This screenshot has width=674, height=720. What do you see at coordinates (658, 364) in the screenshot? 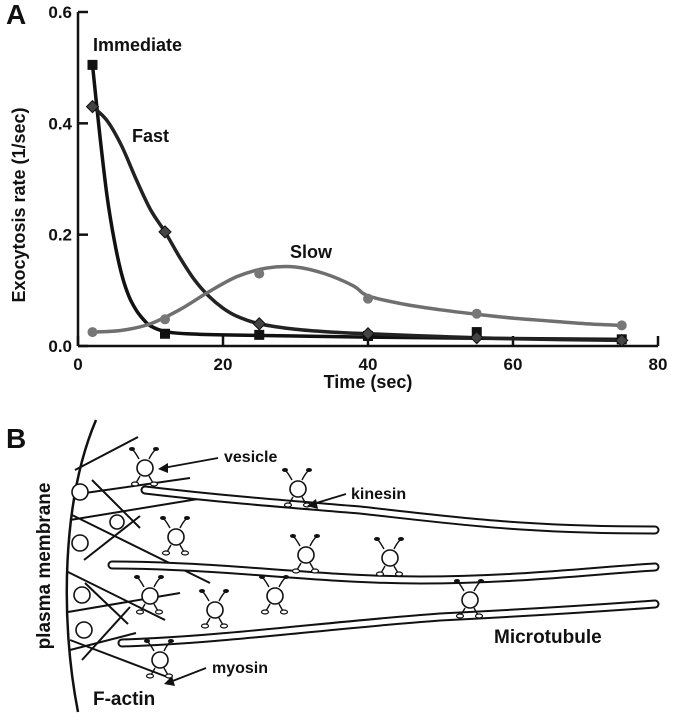
I see `x-tick-label: 80` at bounding box center [658, 364].